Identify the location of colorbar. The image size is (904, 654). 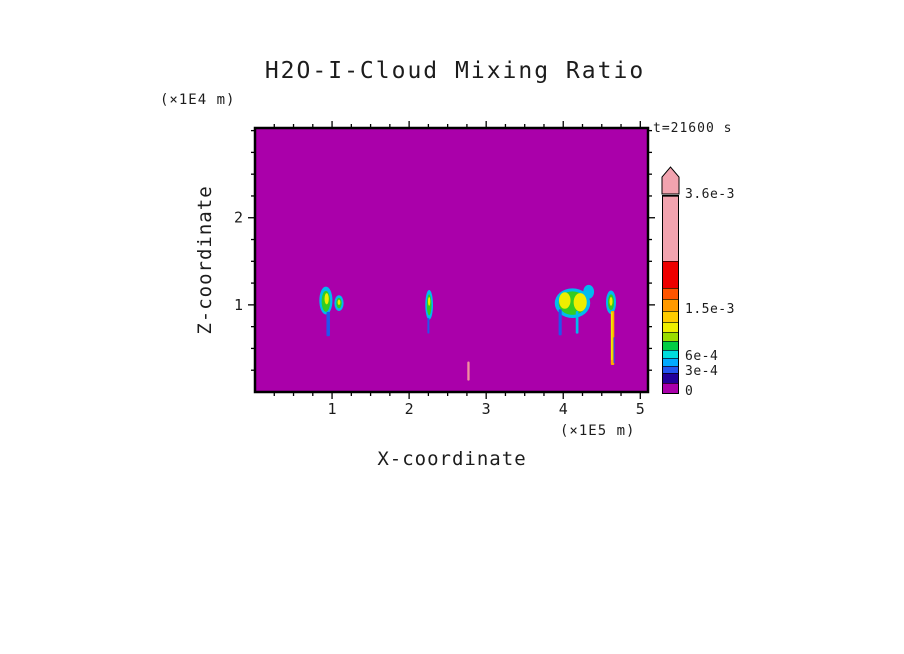
(670, 294).